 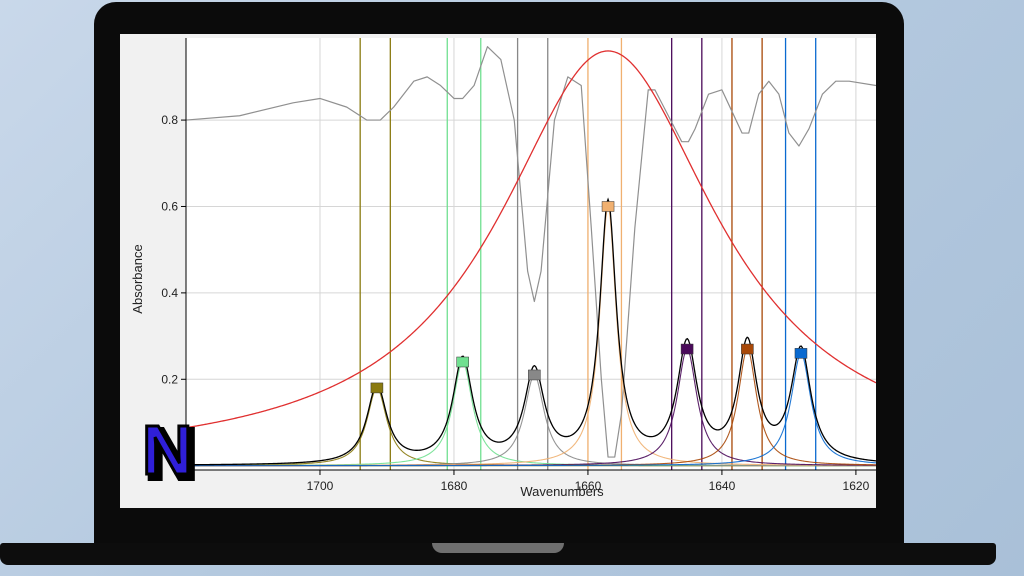 What do you see at coordinates (588, 486) in the screenshot?
I see `x-tick-label: 1660` at bounding box center [588, 486].